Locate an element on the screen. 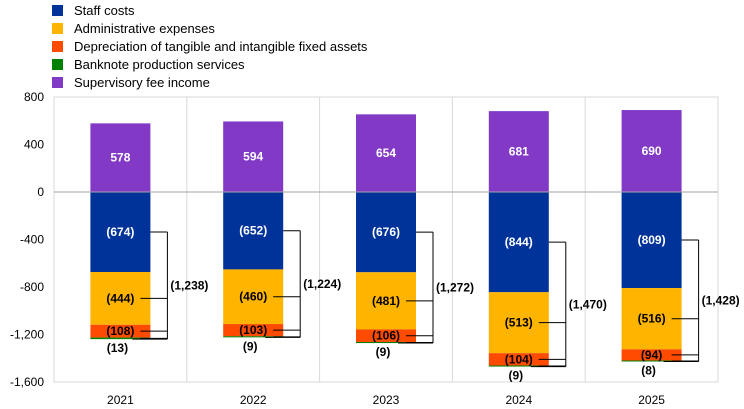 This screenshot has height=409, width=744. data-label: (104) is located at coordinates (519, 359).